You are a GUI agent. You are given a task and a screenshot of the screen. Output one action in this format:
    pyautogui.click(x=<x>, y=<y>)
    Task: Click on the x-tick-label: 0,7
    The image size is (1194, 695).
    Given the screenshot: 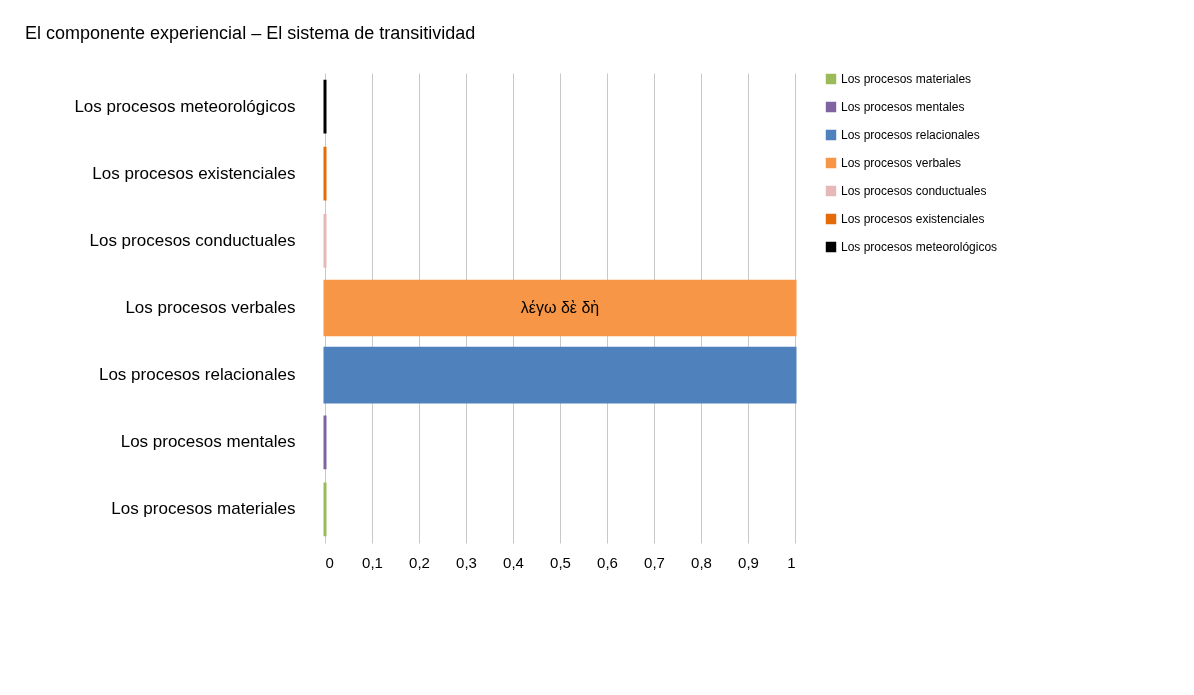 What is the action you would take?
    pyautogui.click(x=654, y=562)
    